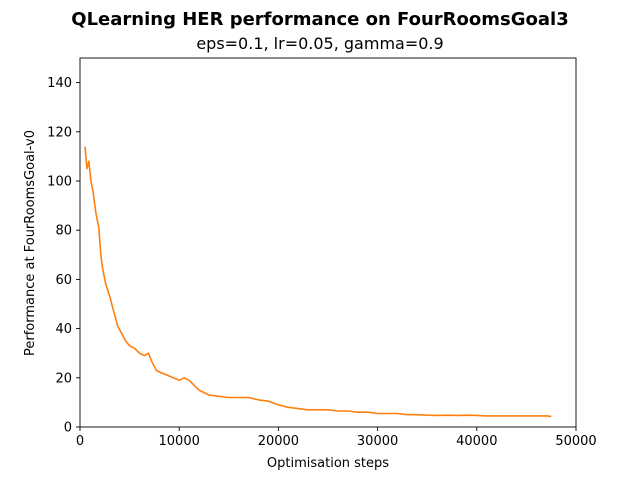 This screenshot has width=640, height=480. I want to click on y-tick-label: 100, so click(59, 182).